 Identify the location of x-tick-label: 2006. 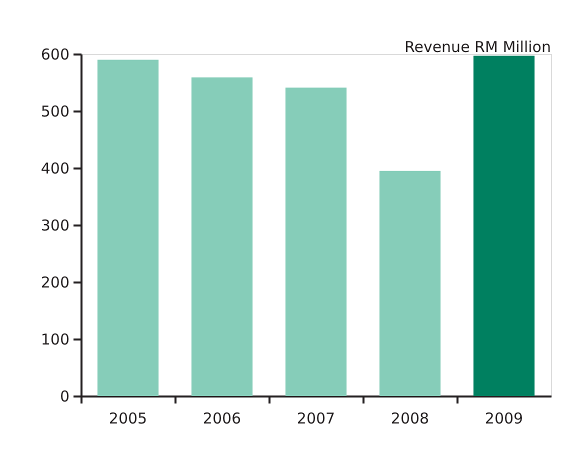
(222, 419).